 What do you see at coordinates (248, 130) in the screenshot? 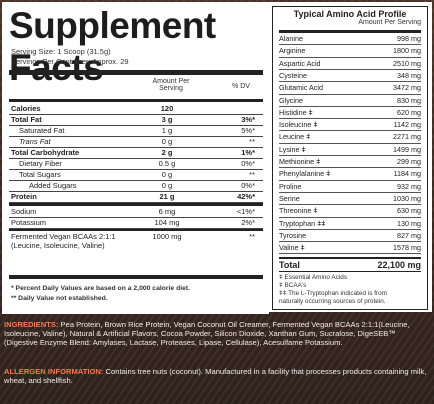
I see `row-dv: 5%*` at bounding box center [248, 130].